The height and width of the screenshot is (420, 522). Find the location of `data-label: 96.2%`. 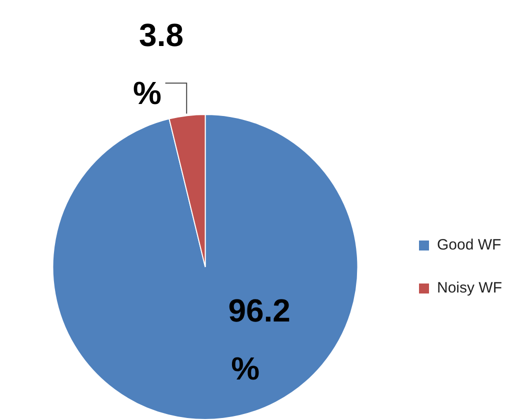

data-label: 96.2% is located at coordinates (259, 339).